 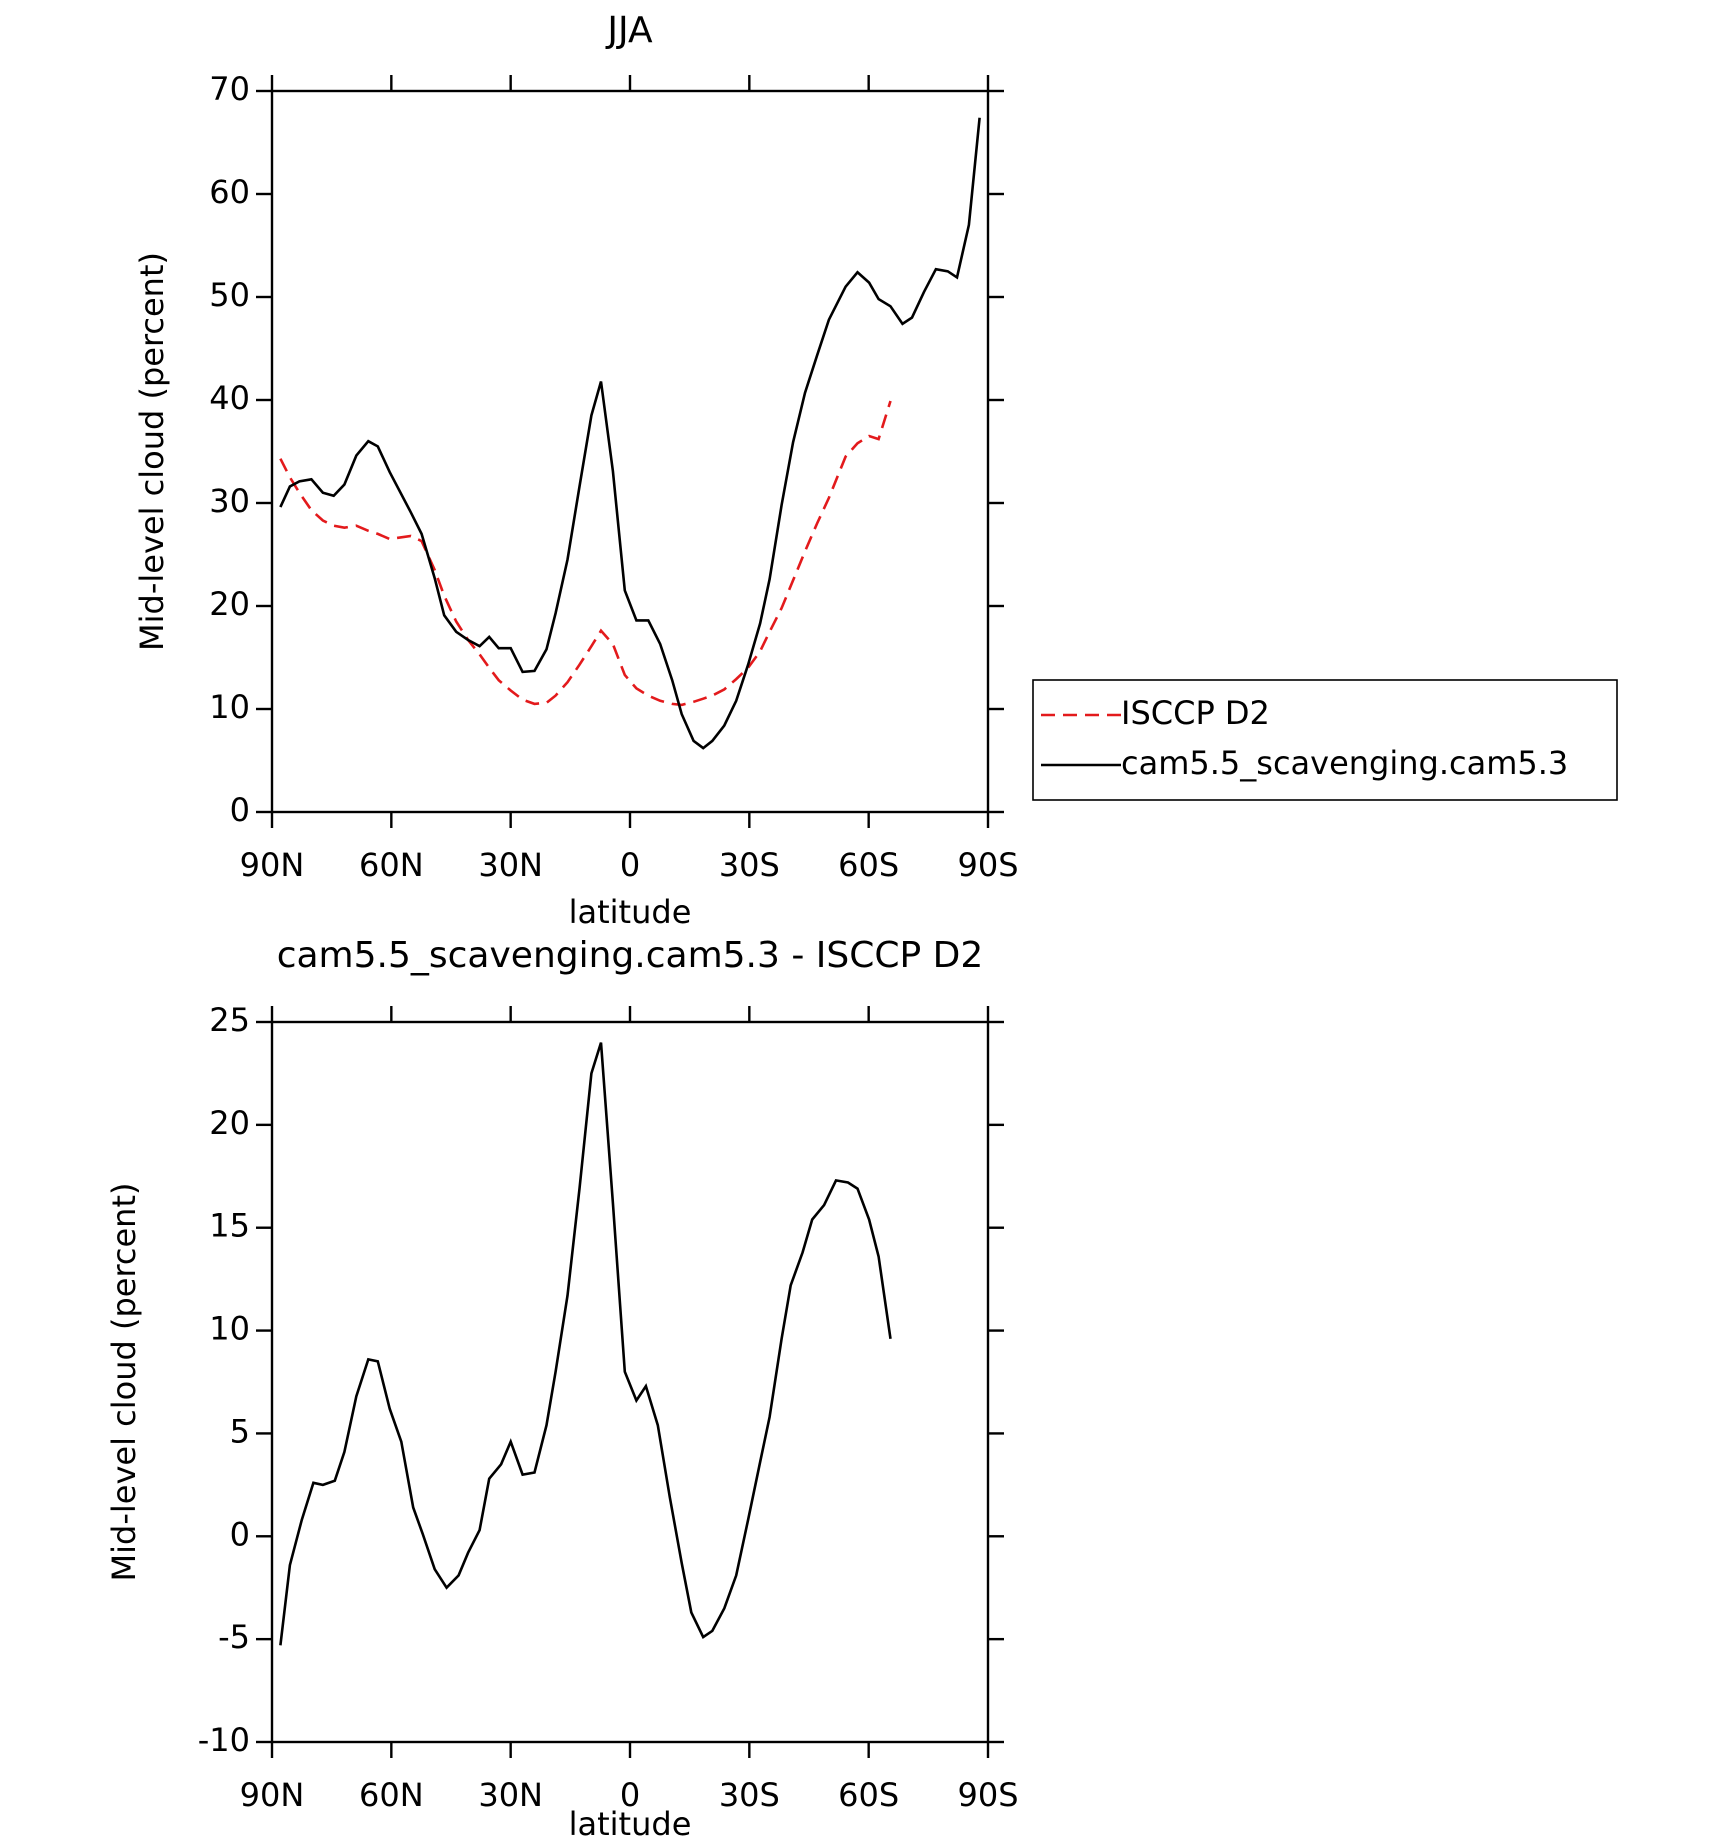 What do you see at coordinates (229, 501) in the screenshot?
I see `y-tick-label: 30` at bounding box center [229, 501].